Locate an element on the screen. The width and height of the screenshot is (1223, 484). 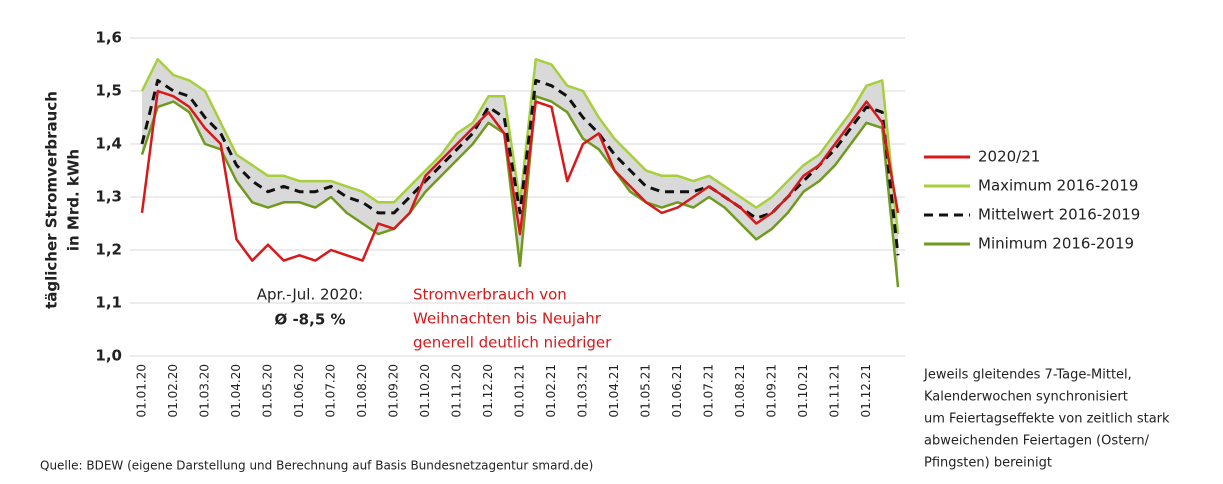
x-tick-label: 01.08.20 is located at coordinates (362, 390).